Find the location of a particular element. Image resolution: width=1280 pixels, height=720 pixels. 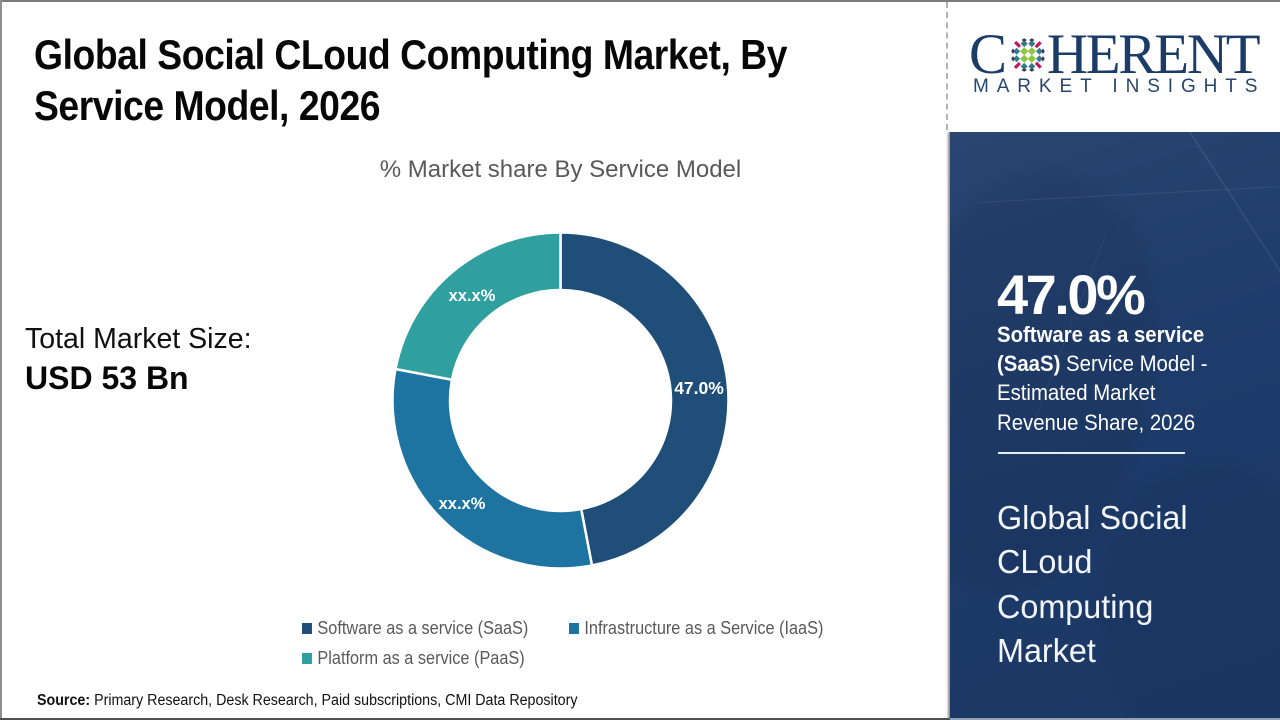

svg-text: 47.0% is located at coordinates (699, 388).